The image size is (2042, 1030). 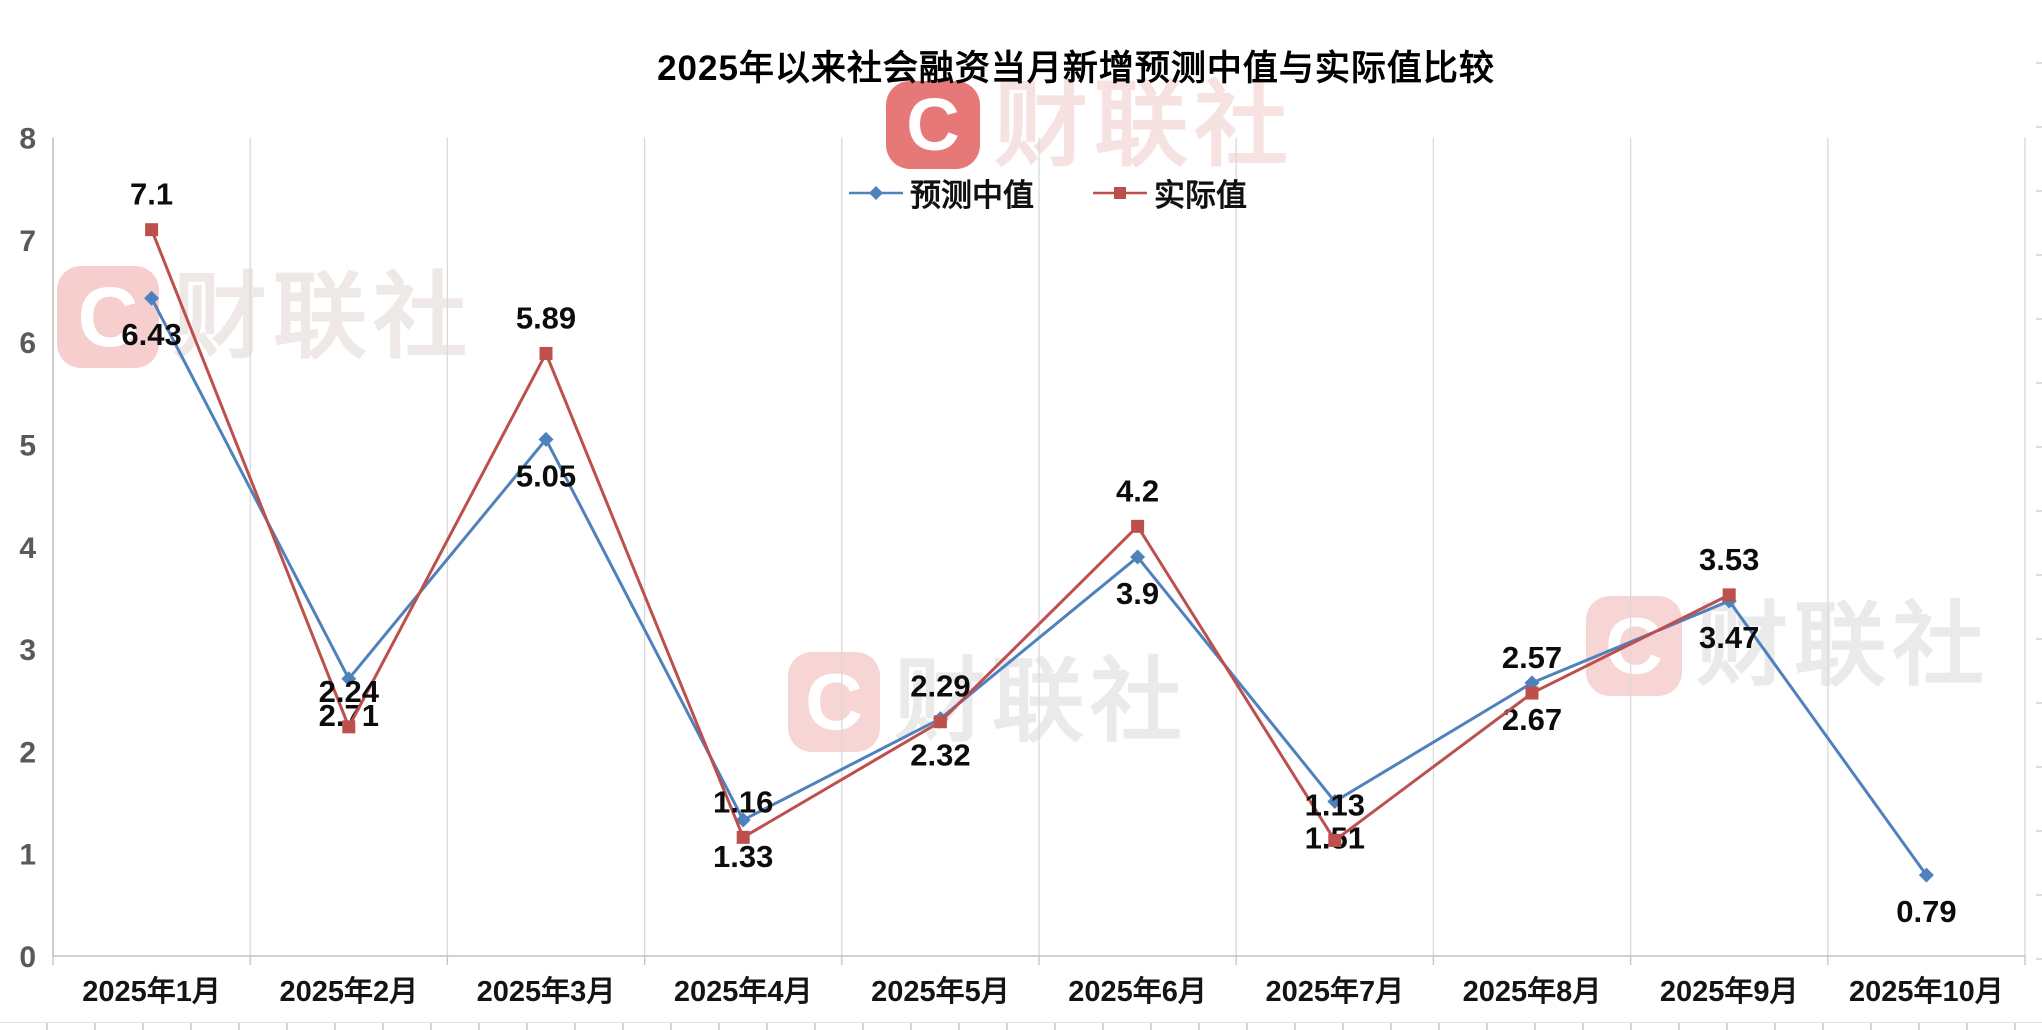 I want to click on x-axis-category-label: 2025年2月, so click(x=348, y=991).